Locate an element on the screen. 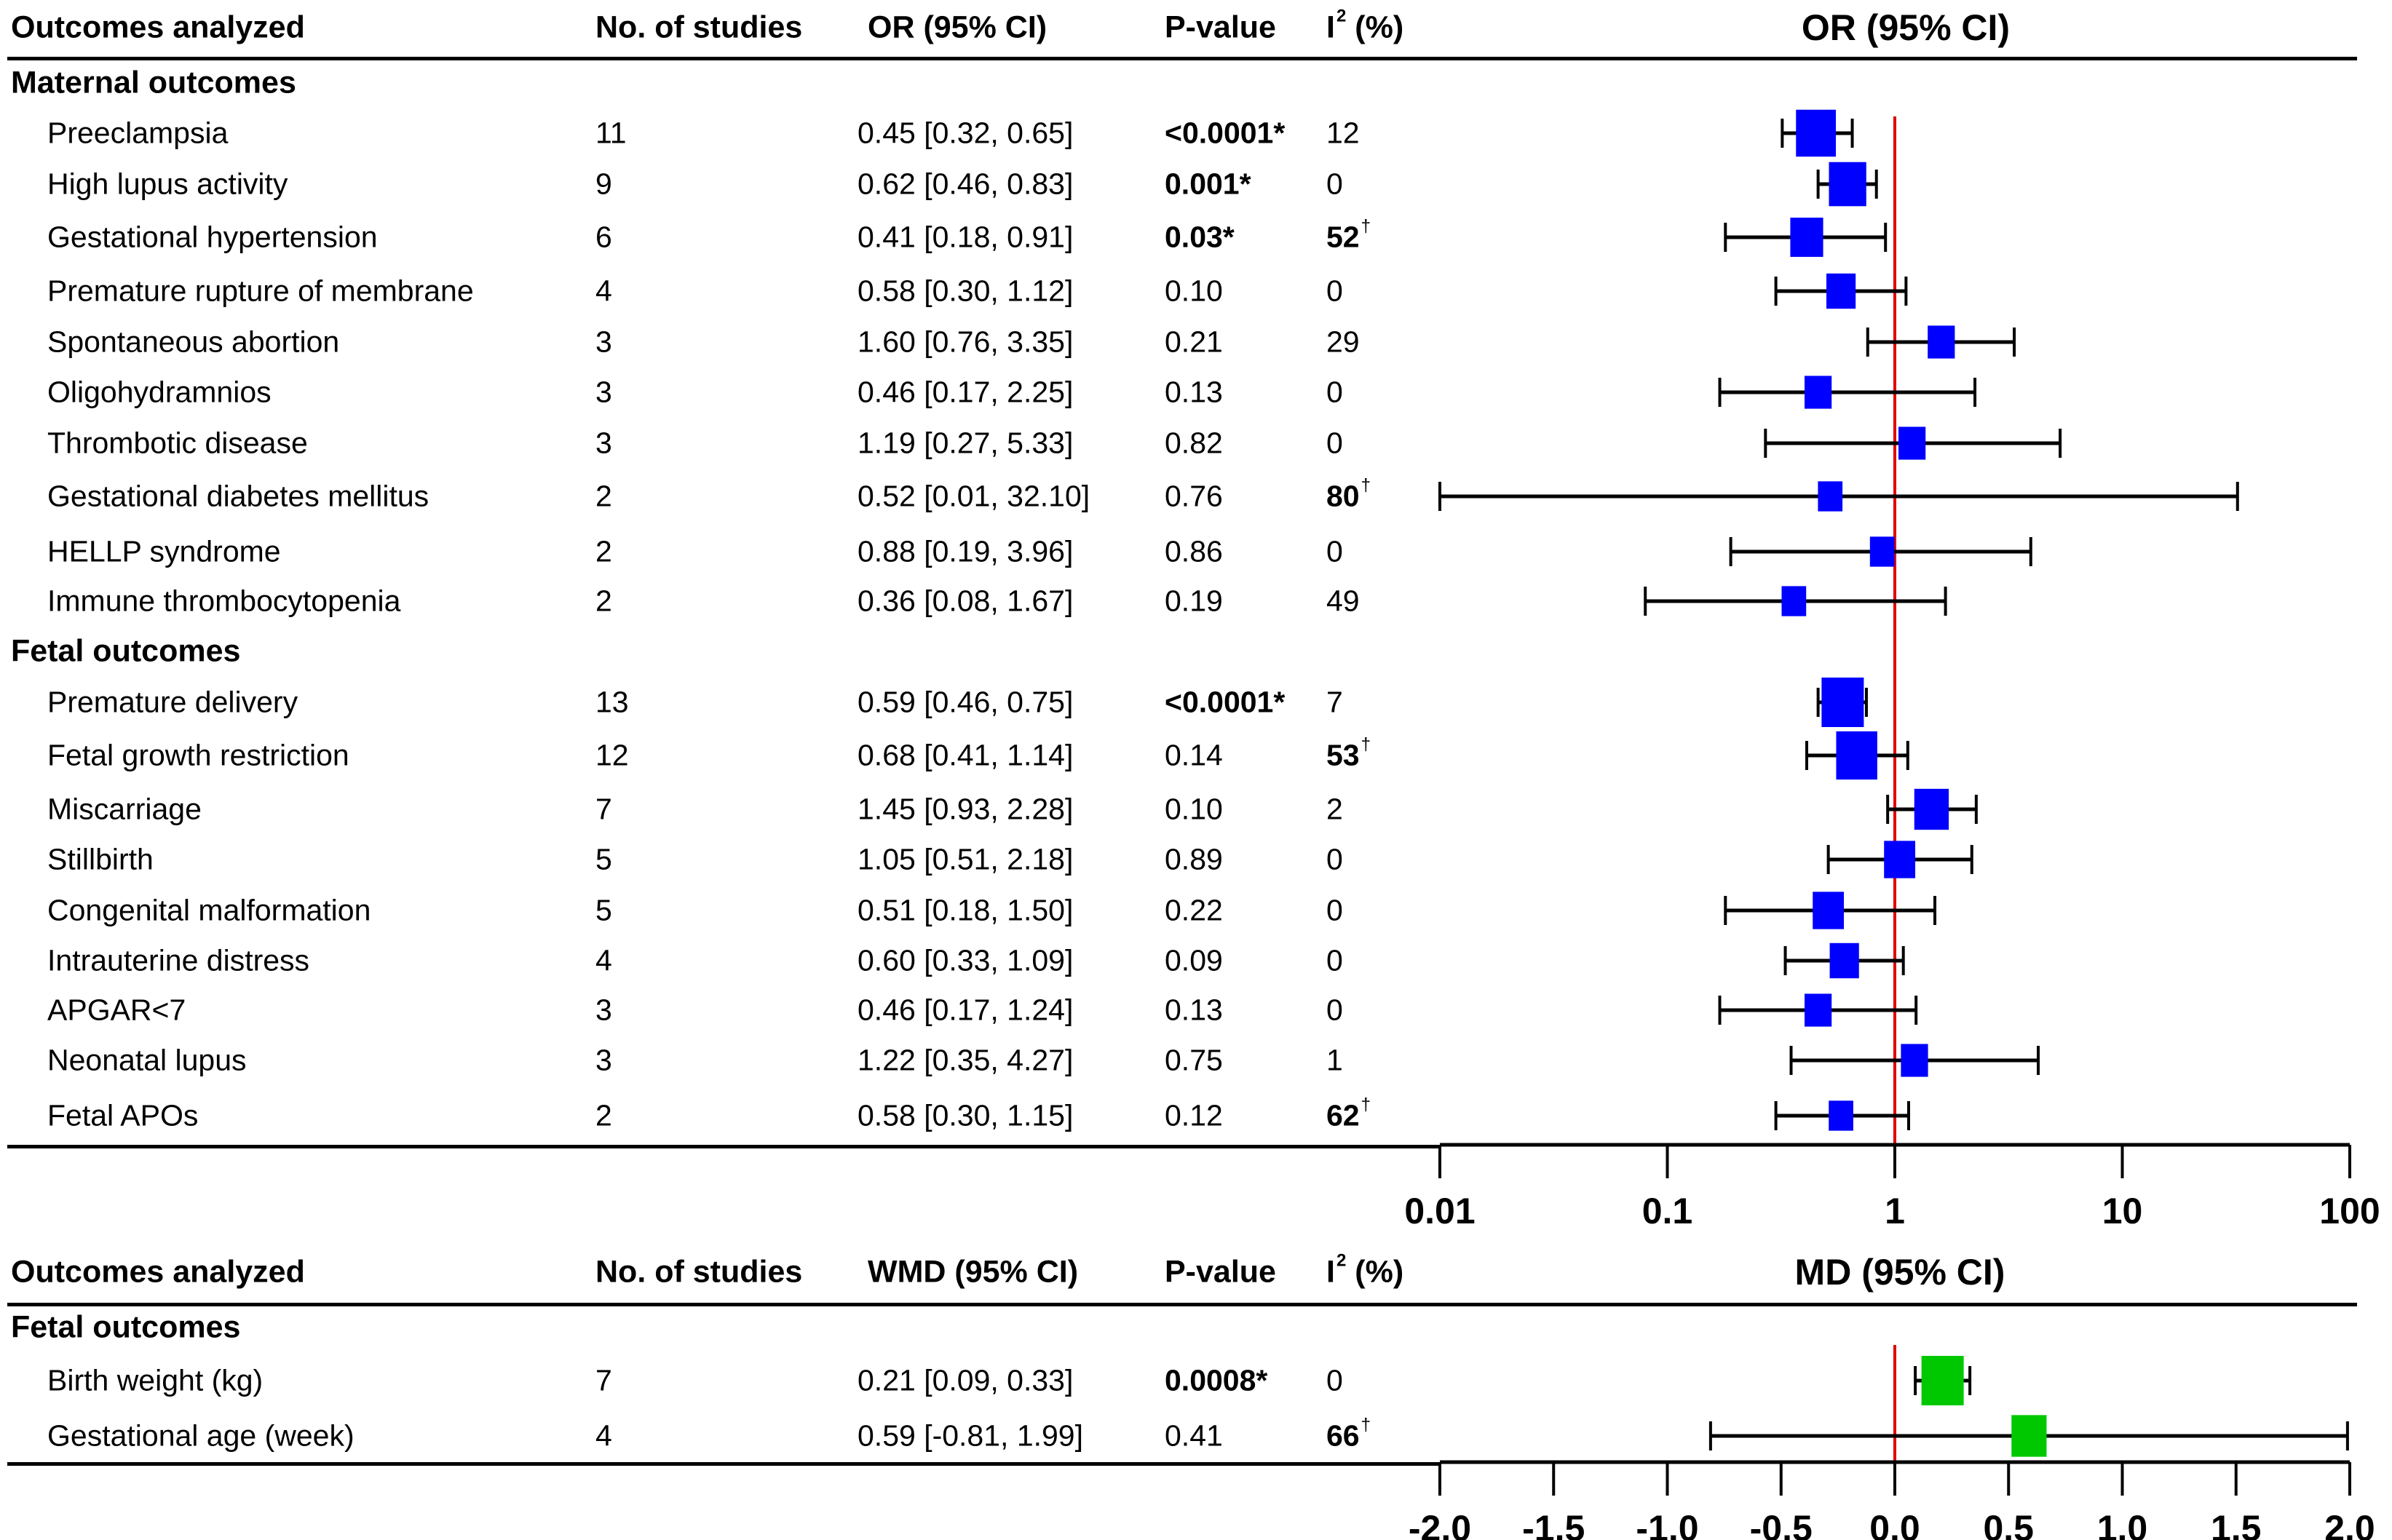 The height and width of the screenshot is (1540, 2392). outcome-label: Stillbirth is located at coordinates (100, 859).